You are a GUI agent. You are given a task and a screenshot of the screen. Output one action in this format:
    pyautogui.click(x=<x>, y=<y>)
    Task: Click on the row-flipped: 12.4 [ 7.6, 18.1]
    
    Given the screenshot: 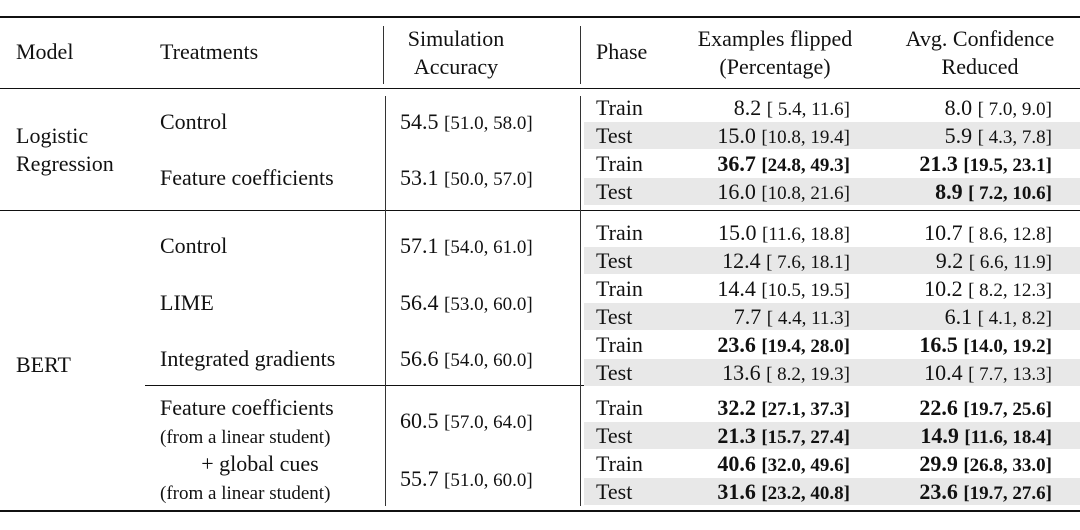 What is the action you would take?
    pyautogui.click(x=762, y=262)
    